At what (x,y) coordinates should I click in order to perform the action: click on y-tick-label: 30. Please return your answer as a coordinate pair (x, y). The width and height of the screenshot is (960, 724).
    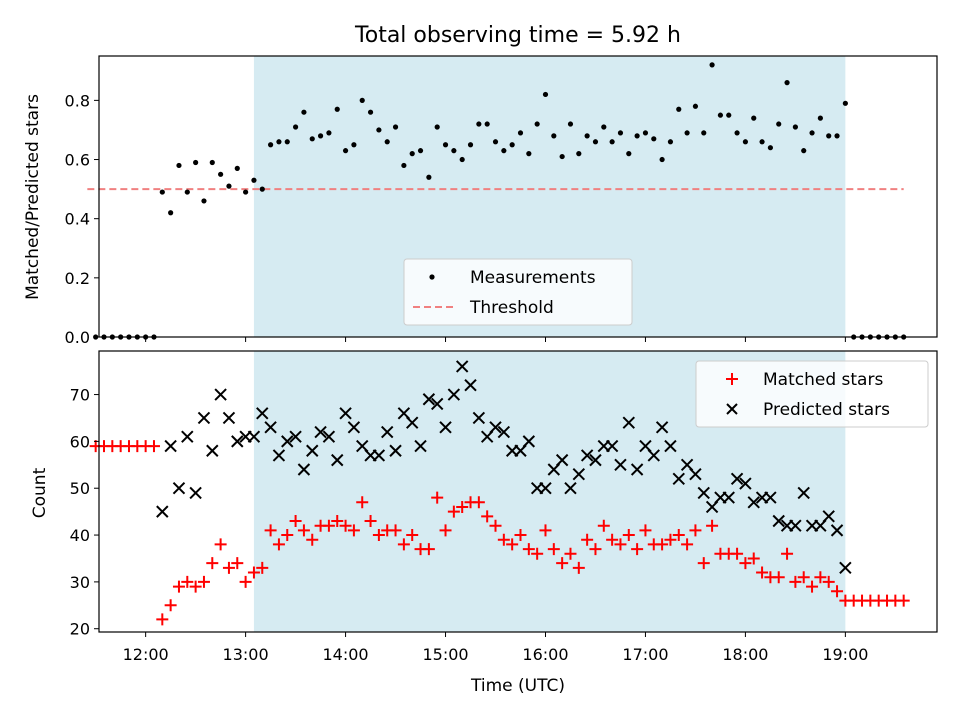
    Looking at the image, I should click on (80, 582).